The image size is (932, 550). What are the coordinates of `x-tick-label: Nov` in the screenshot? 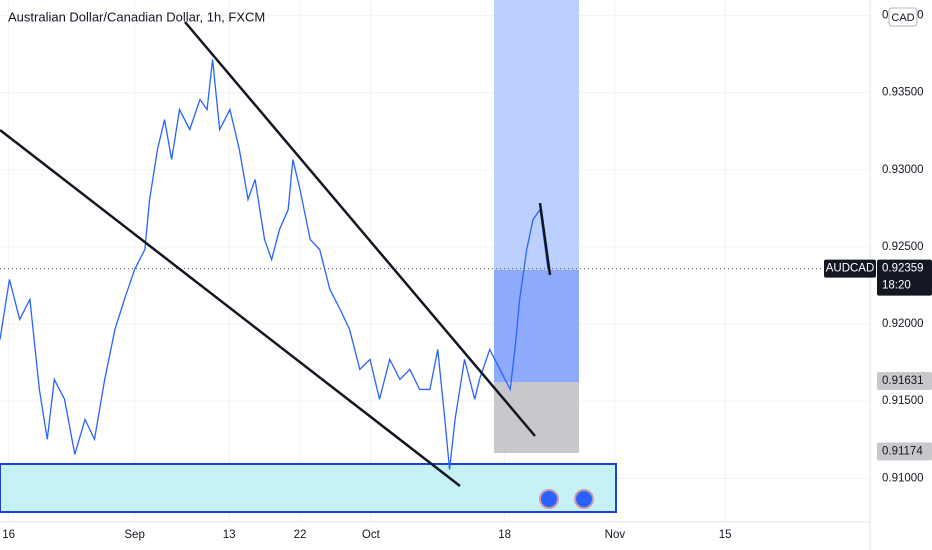 It's located at (615, 535).